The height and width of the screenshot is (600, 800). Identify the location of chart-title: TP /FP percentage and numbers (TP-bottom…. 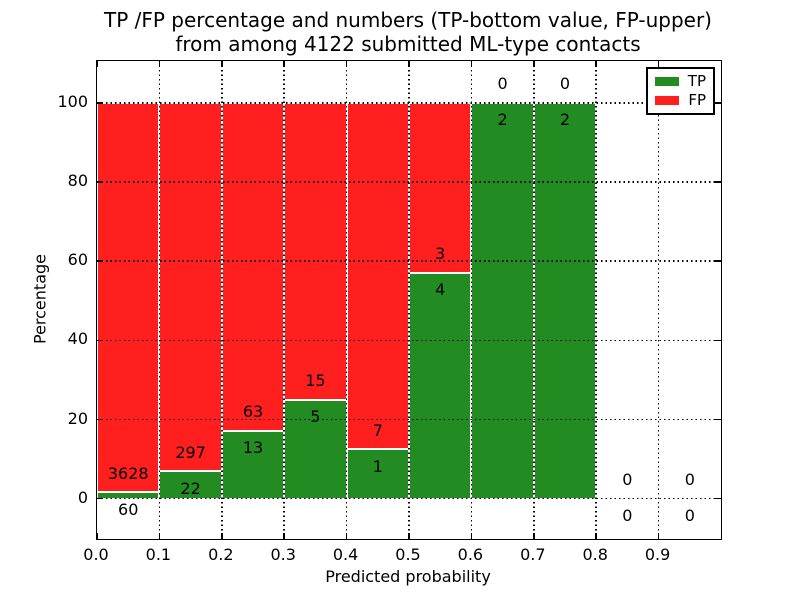
(408, 32).